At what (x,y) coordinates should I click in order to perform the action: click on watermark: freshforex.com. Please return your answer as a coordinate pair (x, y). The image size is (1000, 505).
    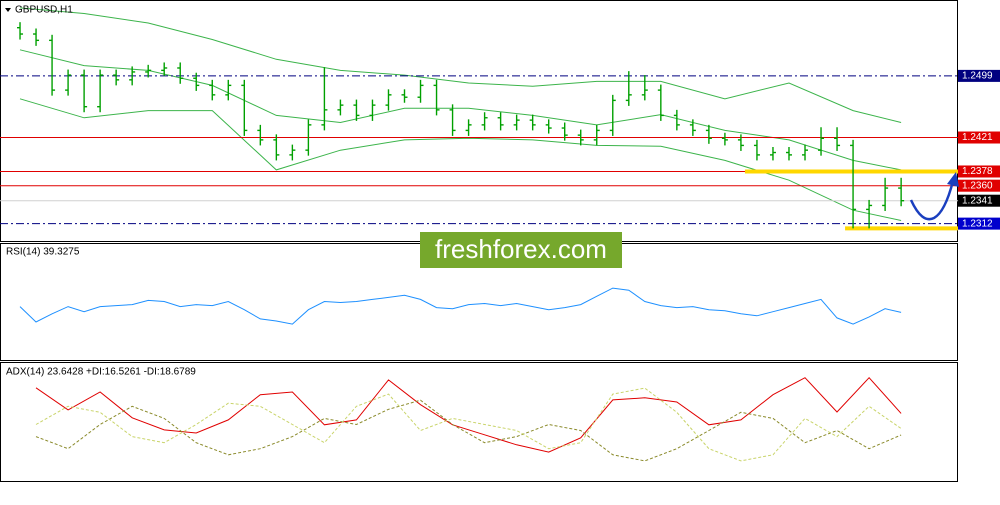
    Looking at the image, I should click on (521, 249).